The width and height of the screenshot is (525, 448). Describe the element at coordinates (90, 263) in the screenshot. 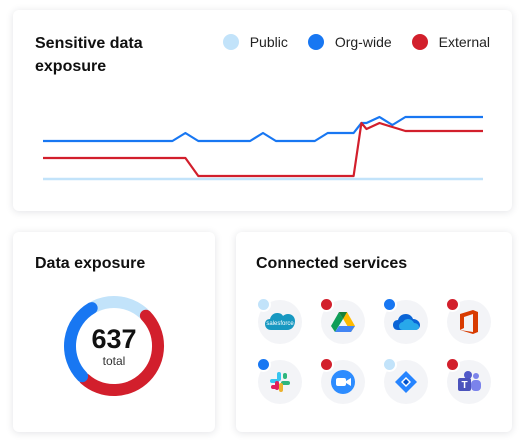

I see `exposure-card-title: Data exposure` at that location.